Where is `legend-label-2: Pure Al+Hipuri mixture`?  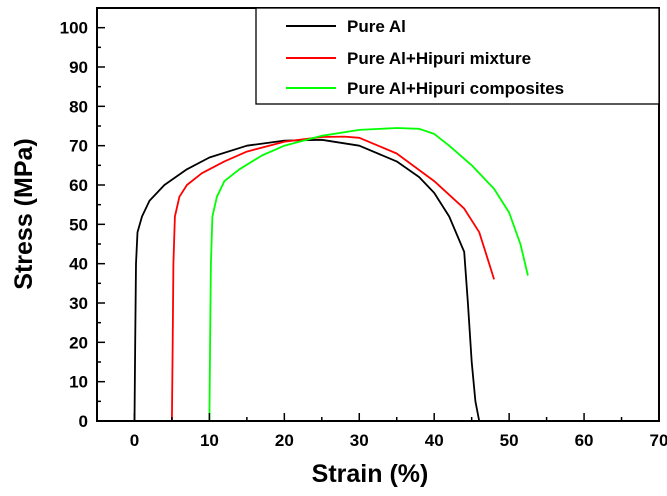
legend-label-2: Pure Al+Hipuri mixture is located at coordinates (439, 58).